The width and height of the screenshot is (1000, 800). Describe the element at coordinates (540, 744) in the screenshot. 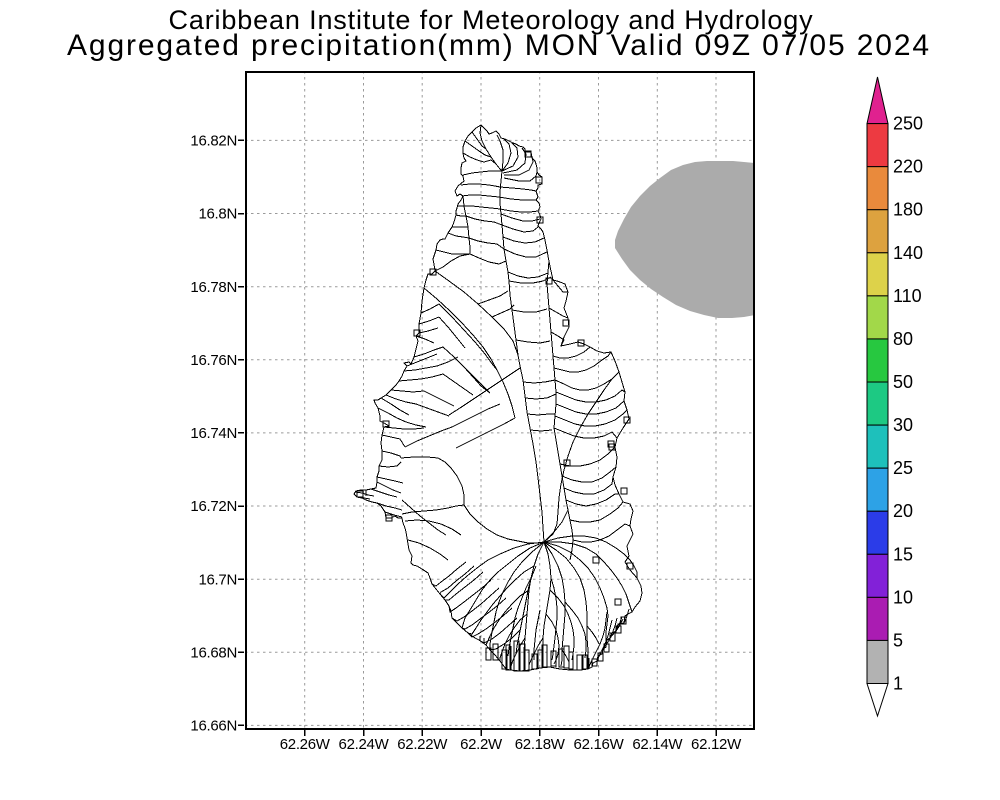

I see `svg-text: 62.18W` at that location.